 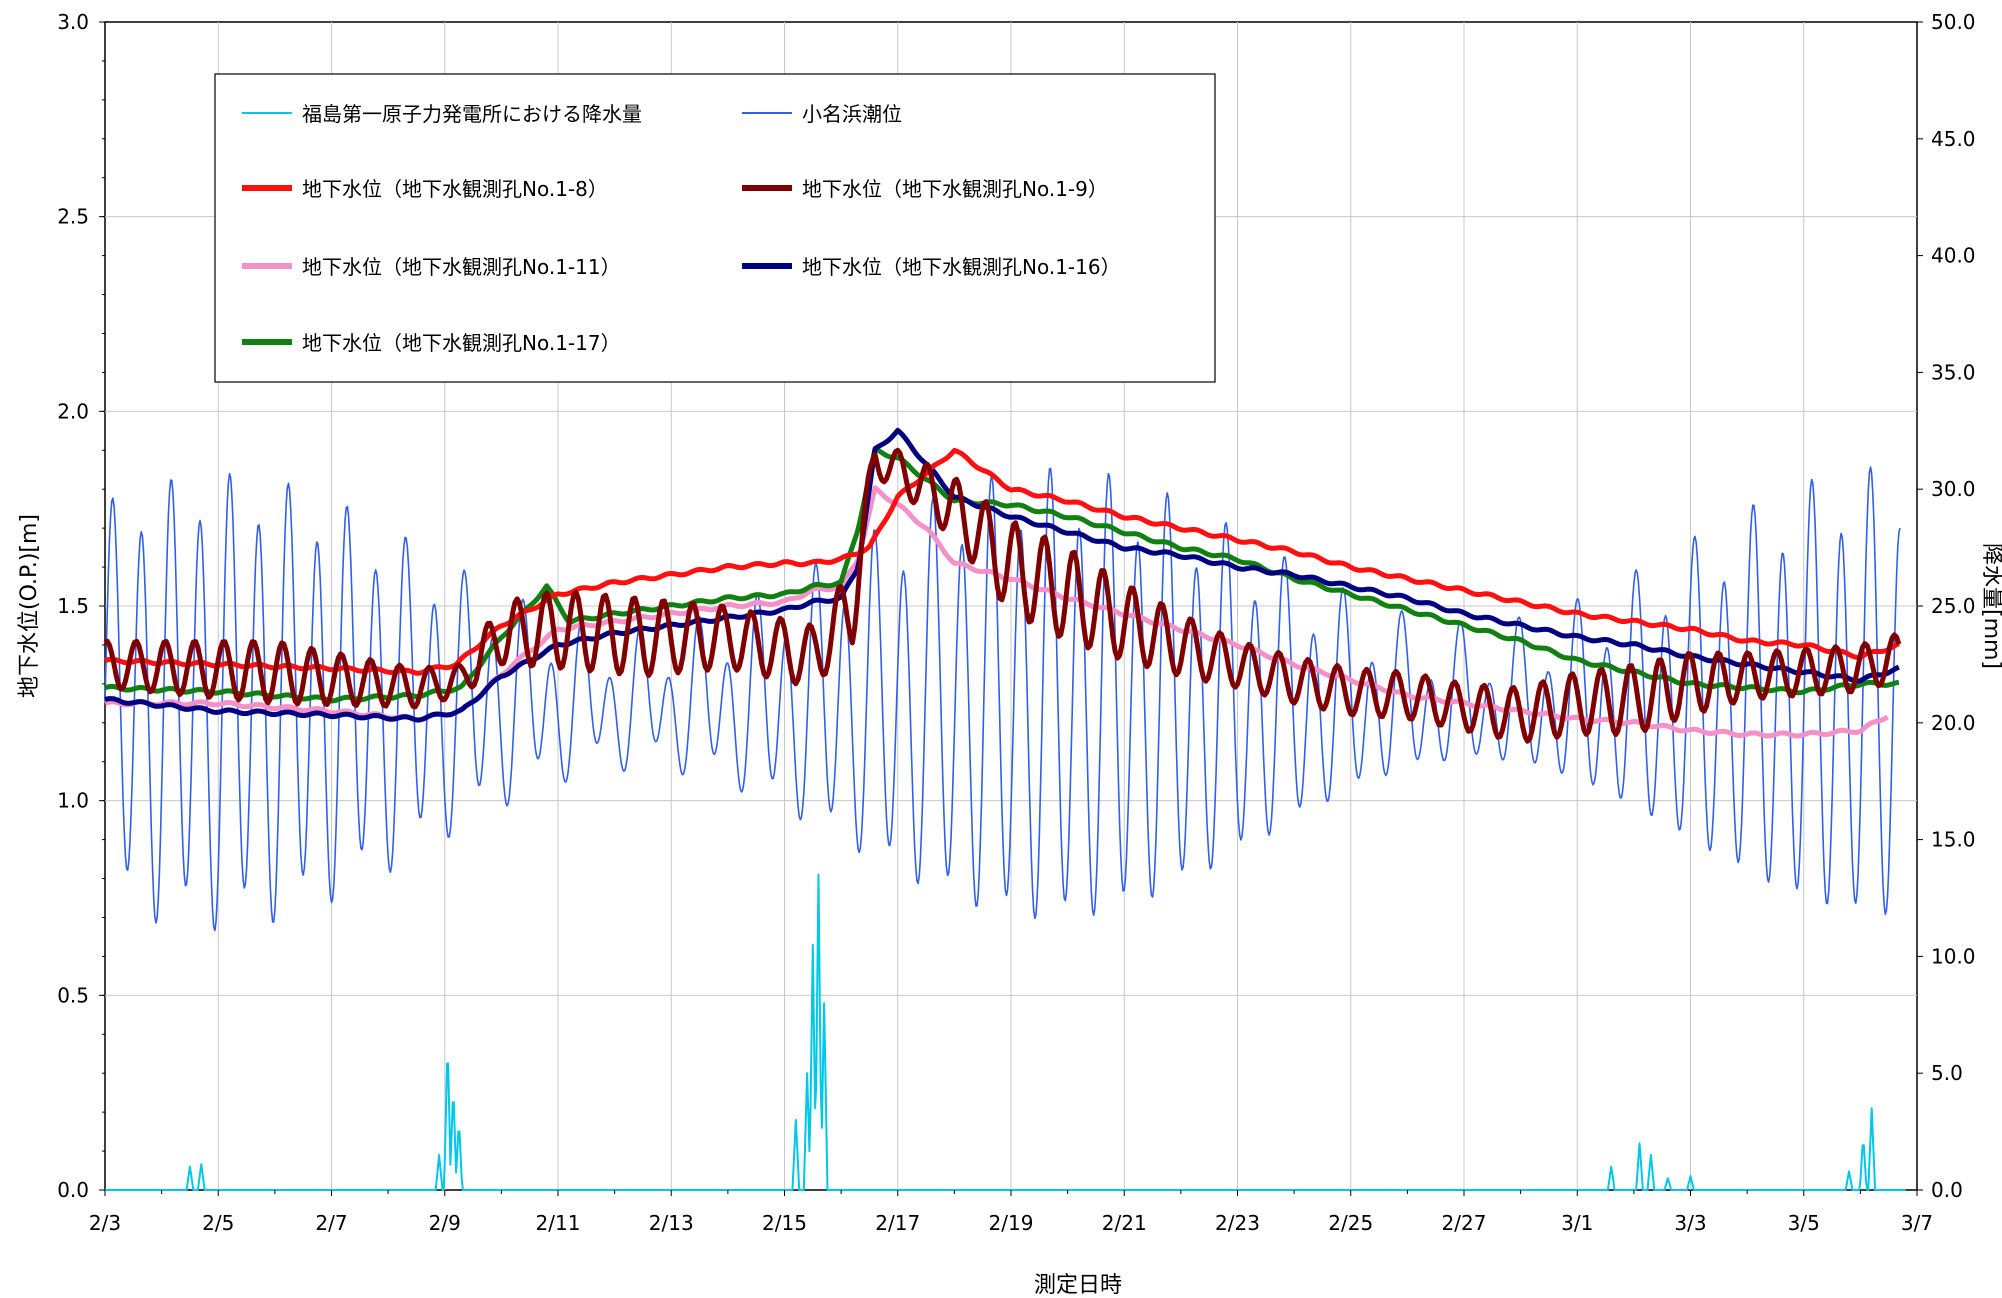 I want to click on legend-label-precip: 福島第一原子力発電所における降水量, so click(x=472, y=114).